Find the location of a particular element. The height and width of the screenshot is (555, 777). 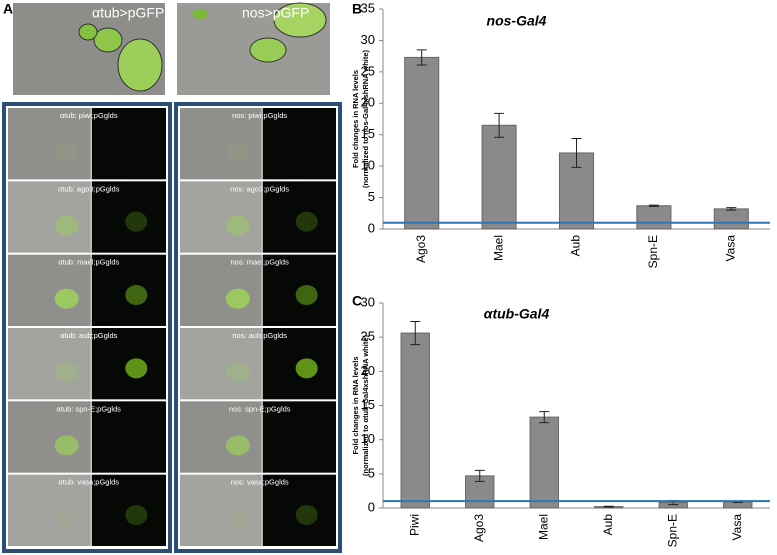

y-tick-label: 30 is located at coordinates (368, 301).